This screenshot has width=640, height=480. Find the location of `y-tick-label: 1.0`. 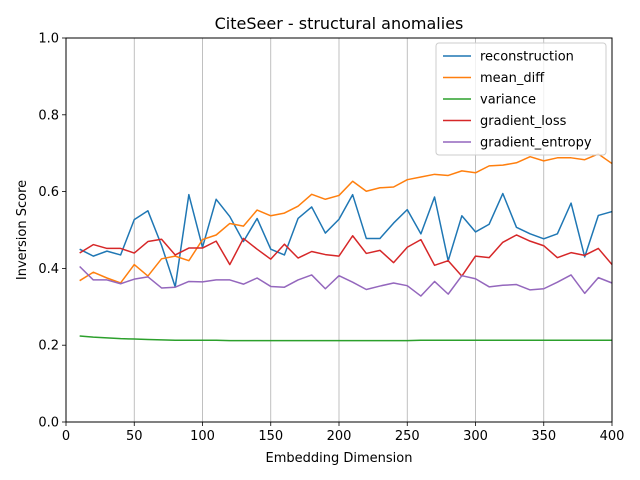

y-tick-label: 1.0 is located at coordinates (48, 39).